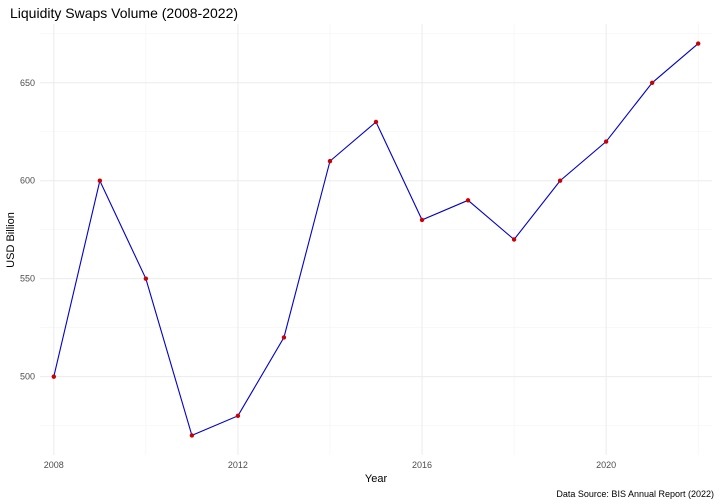 This screenshot has height=504, width=720. What do you see at coordinates (27, 181) in the screenshot?
I see `y-tick-label: 600` at bounding box center [27, 181].